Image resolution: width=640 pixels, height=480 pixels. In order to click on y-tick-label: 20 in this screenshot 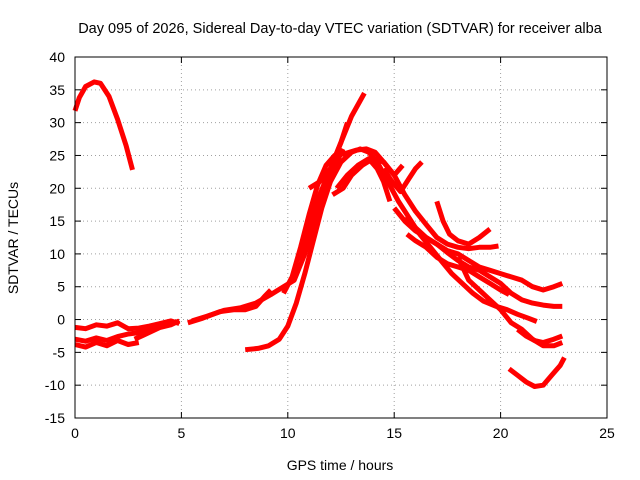, I will do `click(57, 188)`.